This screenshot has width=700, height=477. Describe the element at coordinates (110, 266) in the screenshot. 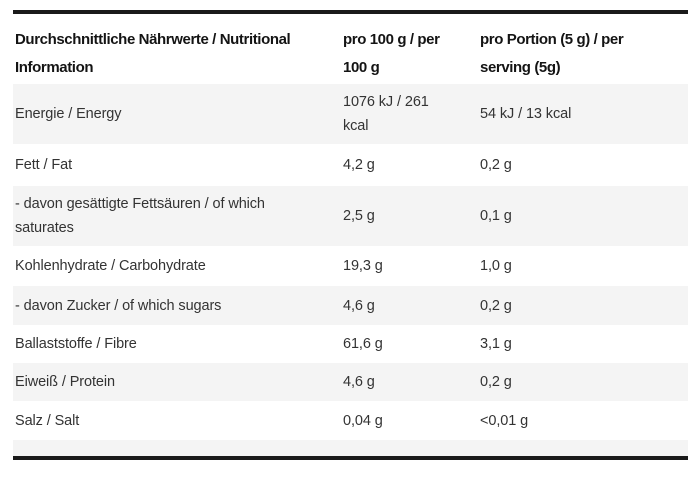

I see `nutrient-label: Kohlenhydrate / Carbohydrate` at that location.